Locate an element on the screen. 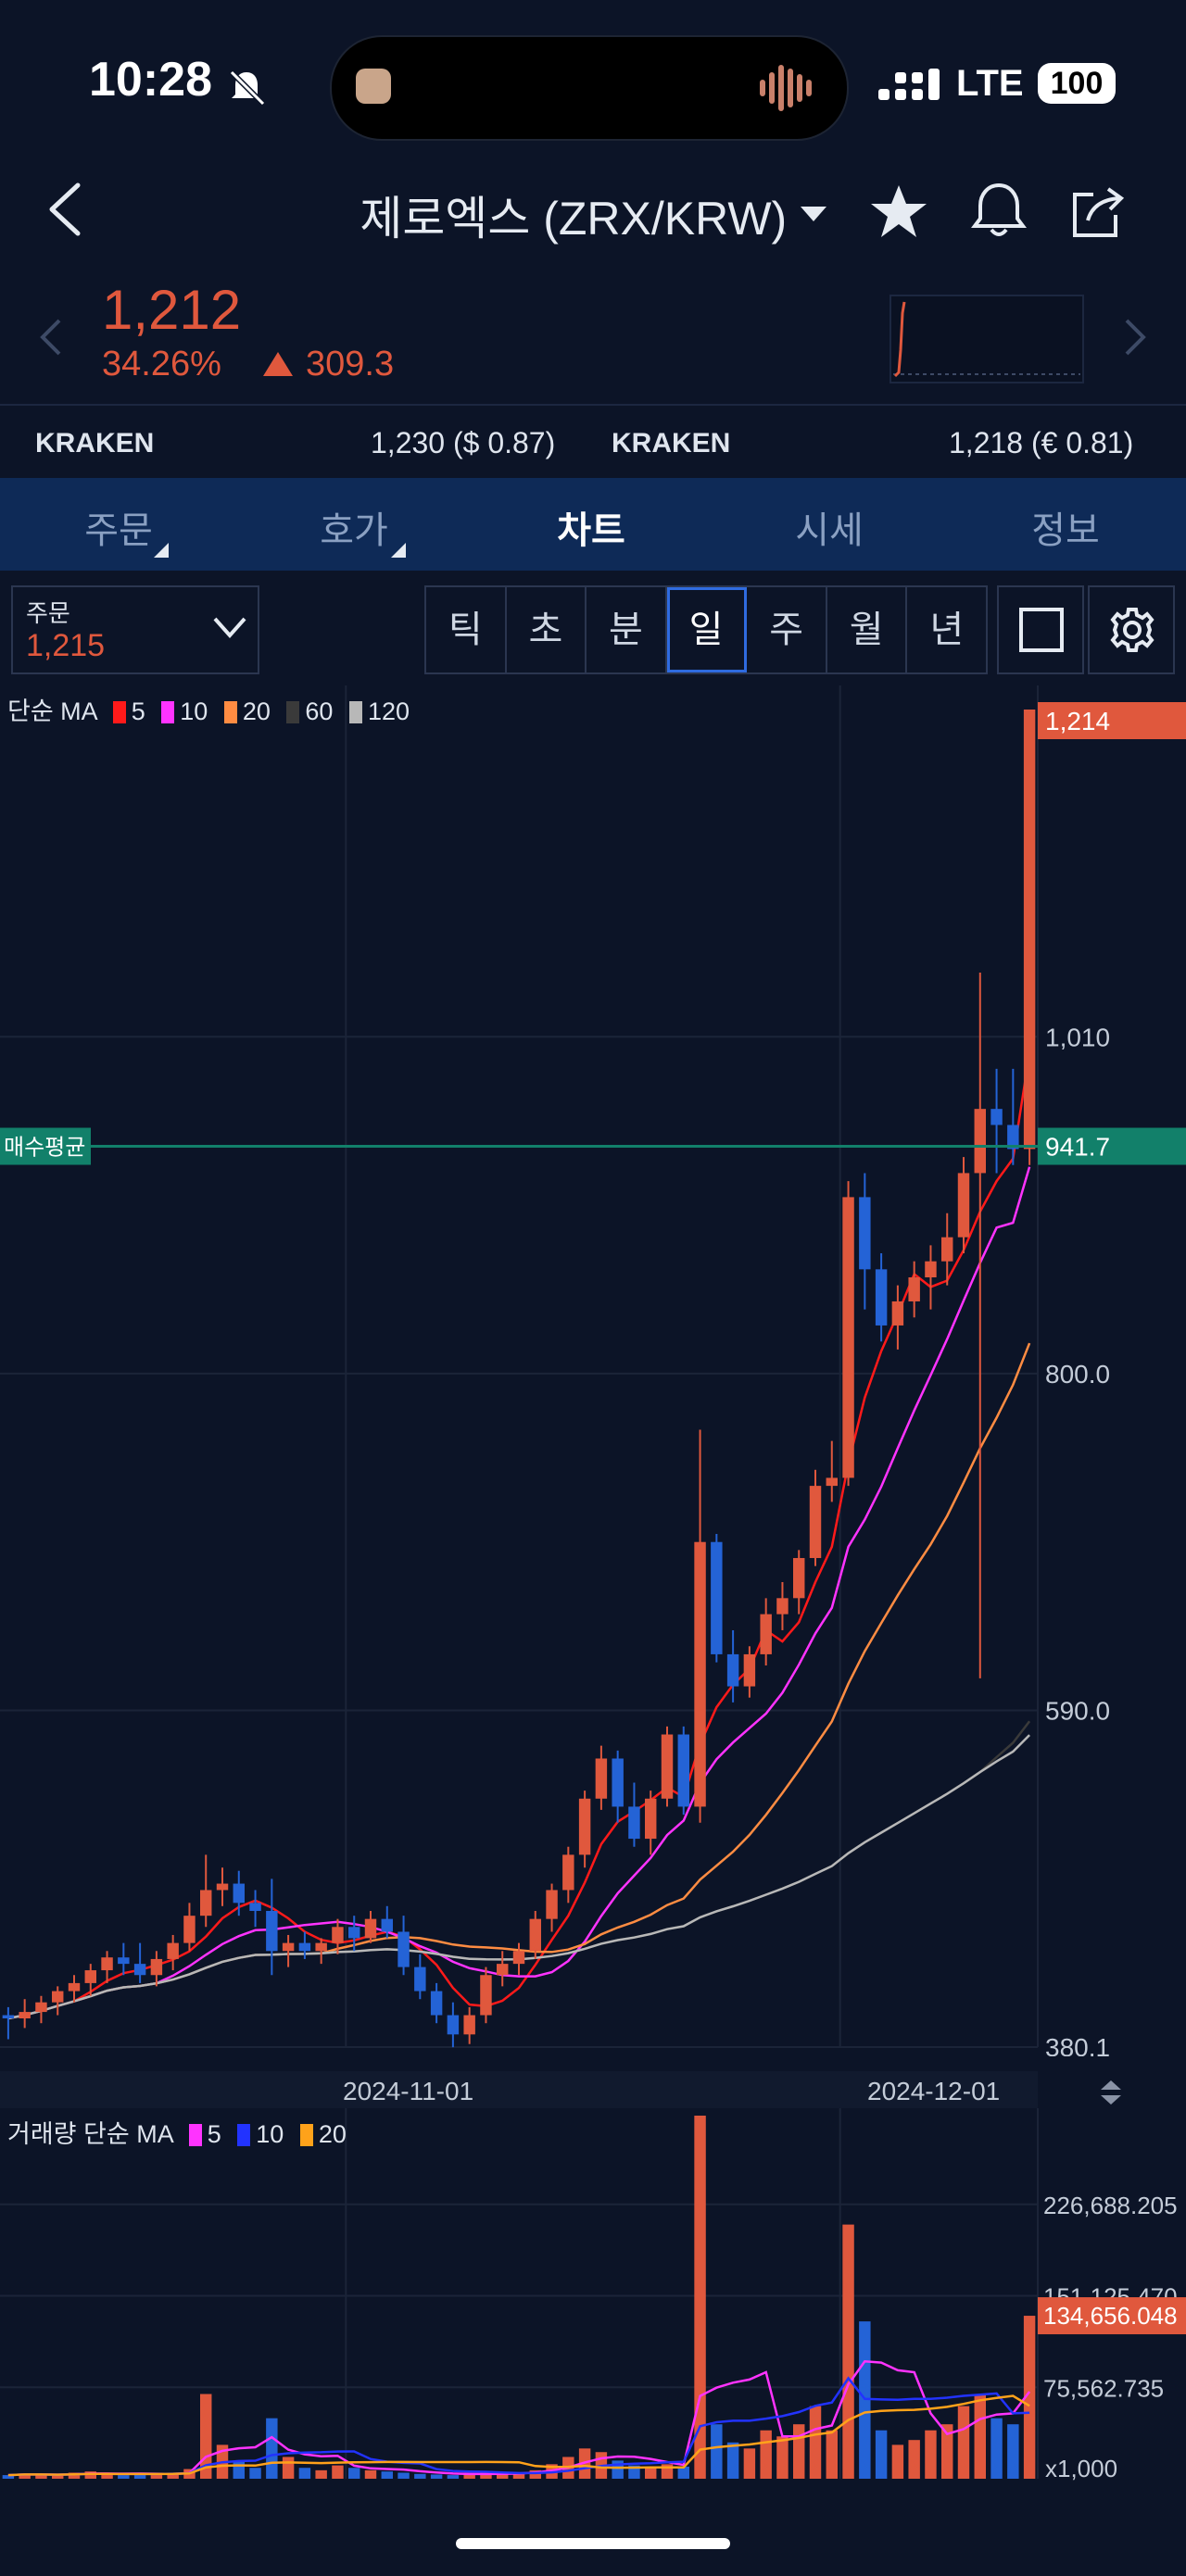  network-type: LTE is located at coordinates (990, 83).